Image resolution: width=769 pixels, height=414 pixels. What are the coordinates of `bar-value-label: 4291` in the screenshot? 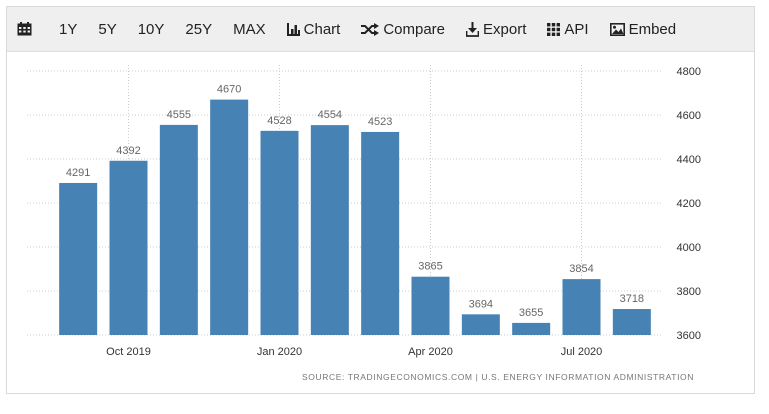 It's located at (78, 173).